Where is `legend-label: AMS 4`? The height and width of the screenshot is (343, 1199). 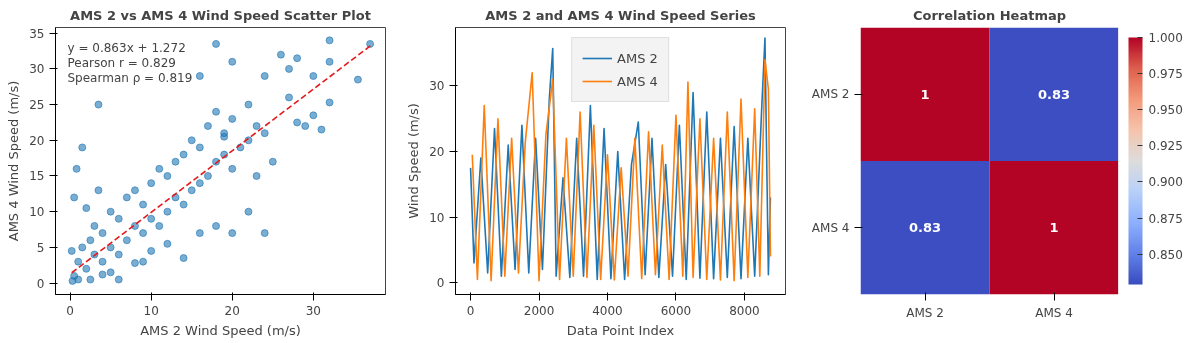 legend-label: AMS 4 is located at coordinates (637, 81).